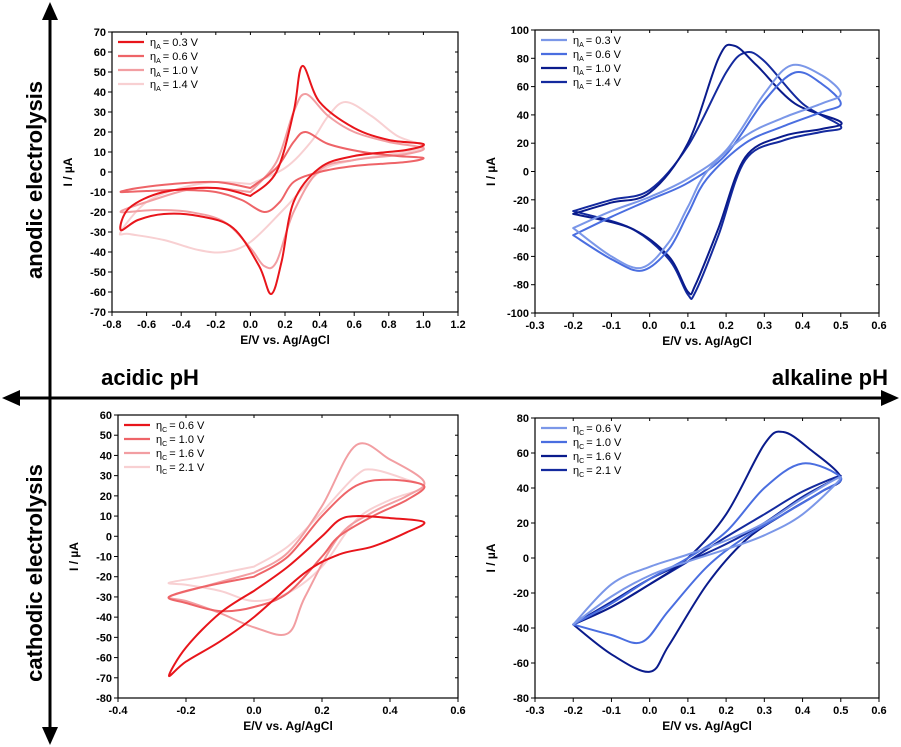 The height and width of the screenshot is (747, 901). I want to click on x-tick-label: -0.8, so click(112, 325).